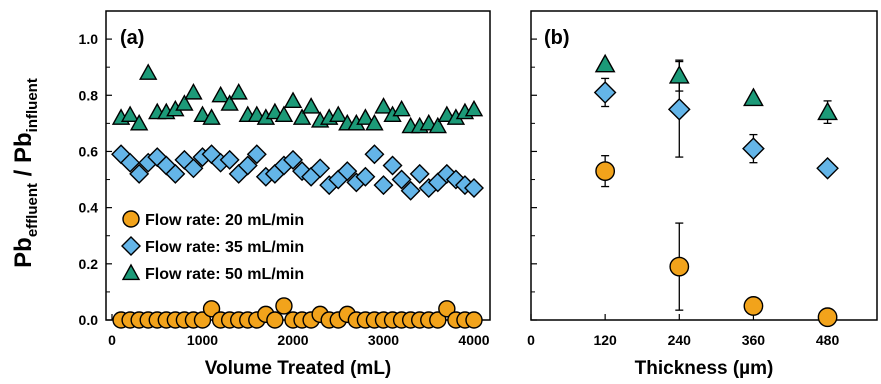  What do you see at coordinates (89, 208) in the screenshot?
I see `panel-a-y-tick-label: 0.4` at bounding box center [89, 208].